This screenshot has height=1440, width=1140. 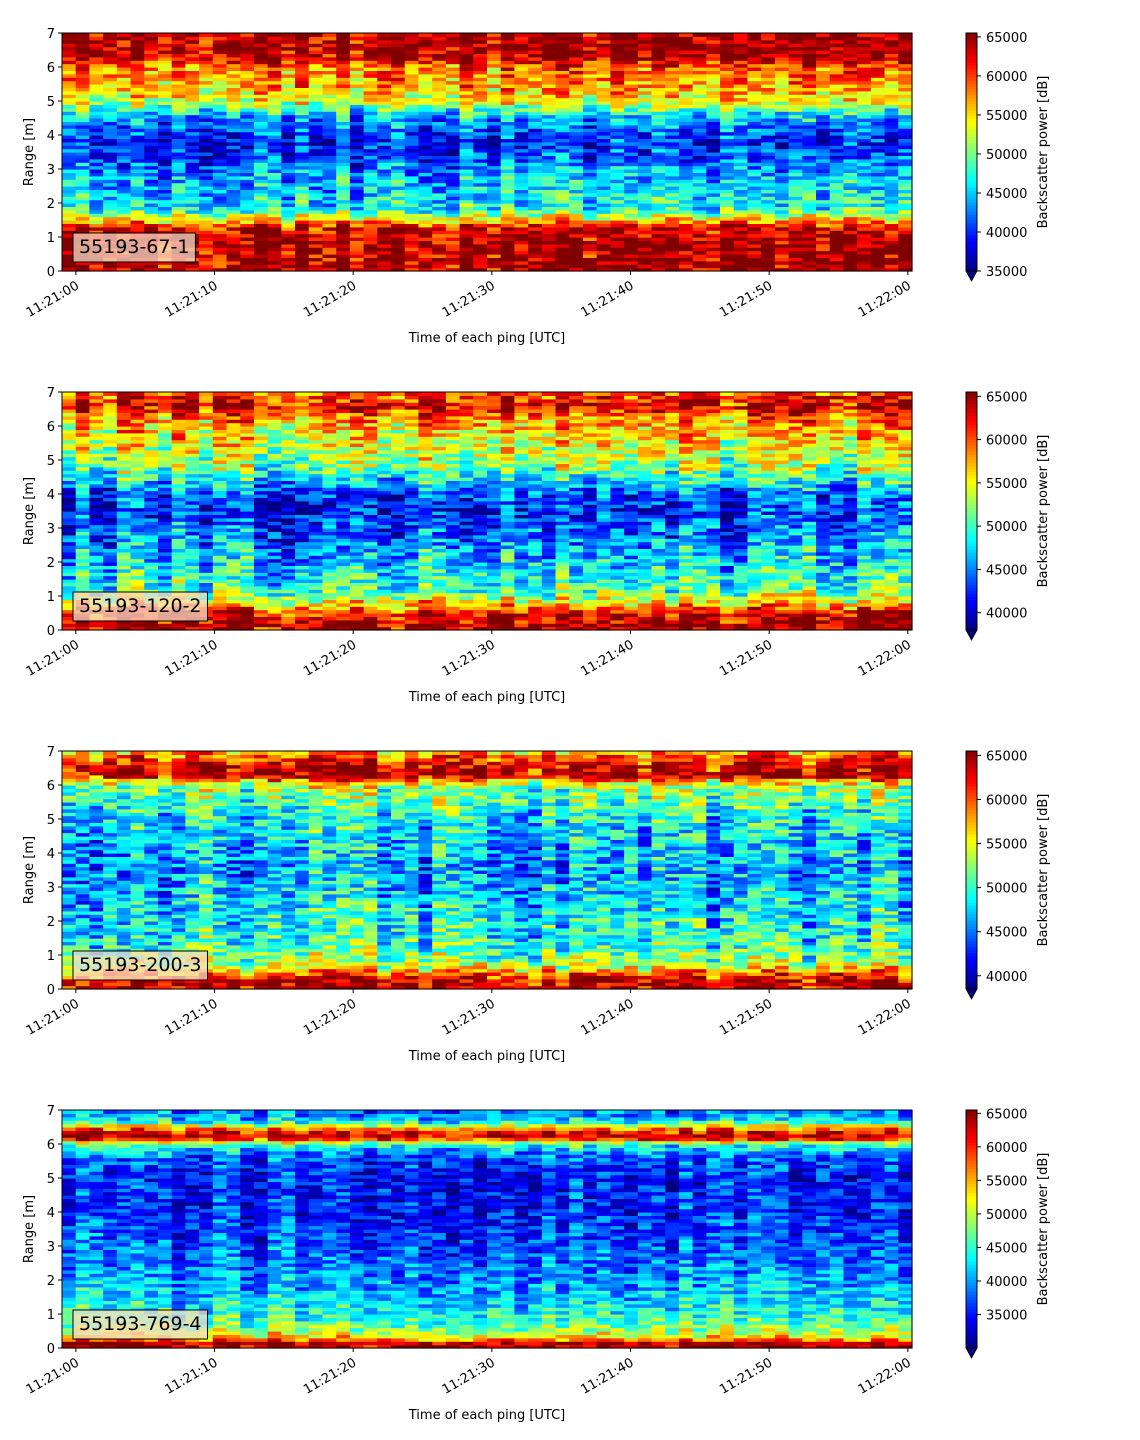 What do you see at coordinates (746, 299) in the screenshot?
I see `x-tick-label: 11:21:50` at bounding box center [746, 299].